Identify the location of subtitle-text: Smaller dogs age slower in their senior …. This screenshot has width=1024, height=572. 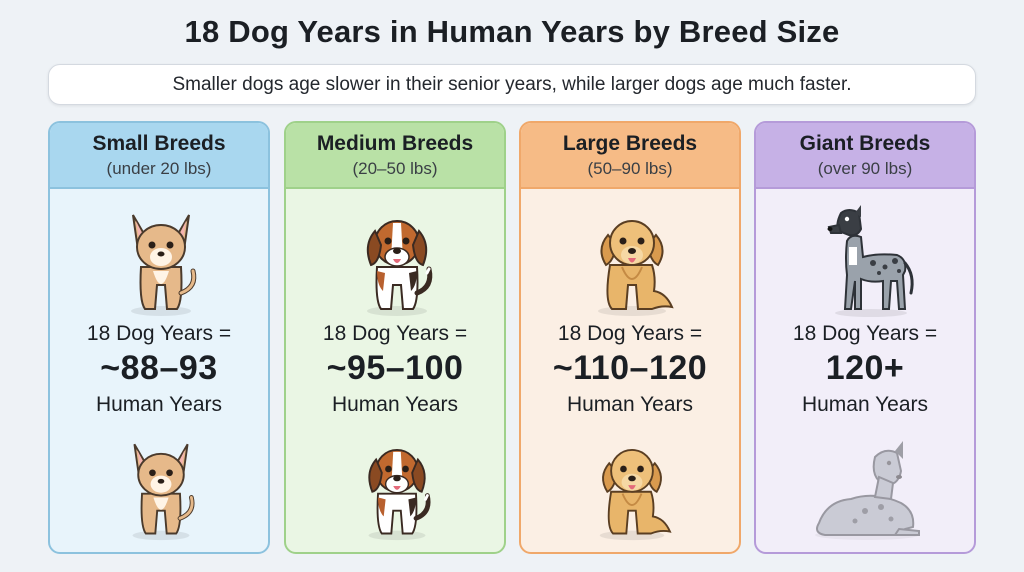
(512, 84).